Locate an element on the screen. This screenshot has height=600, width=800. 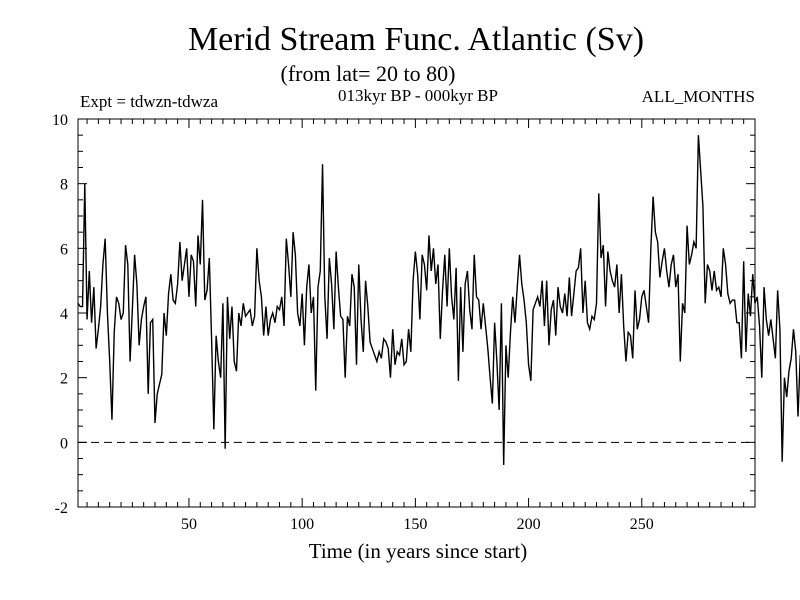
x-tick-label: 50 is located at coordinates (189, 524).